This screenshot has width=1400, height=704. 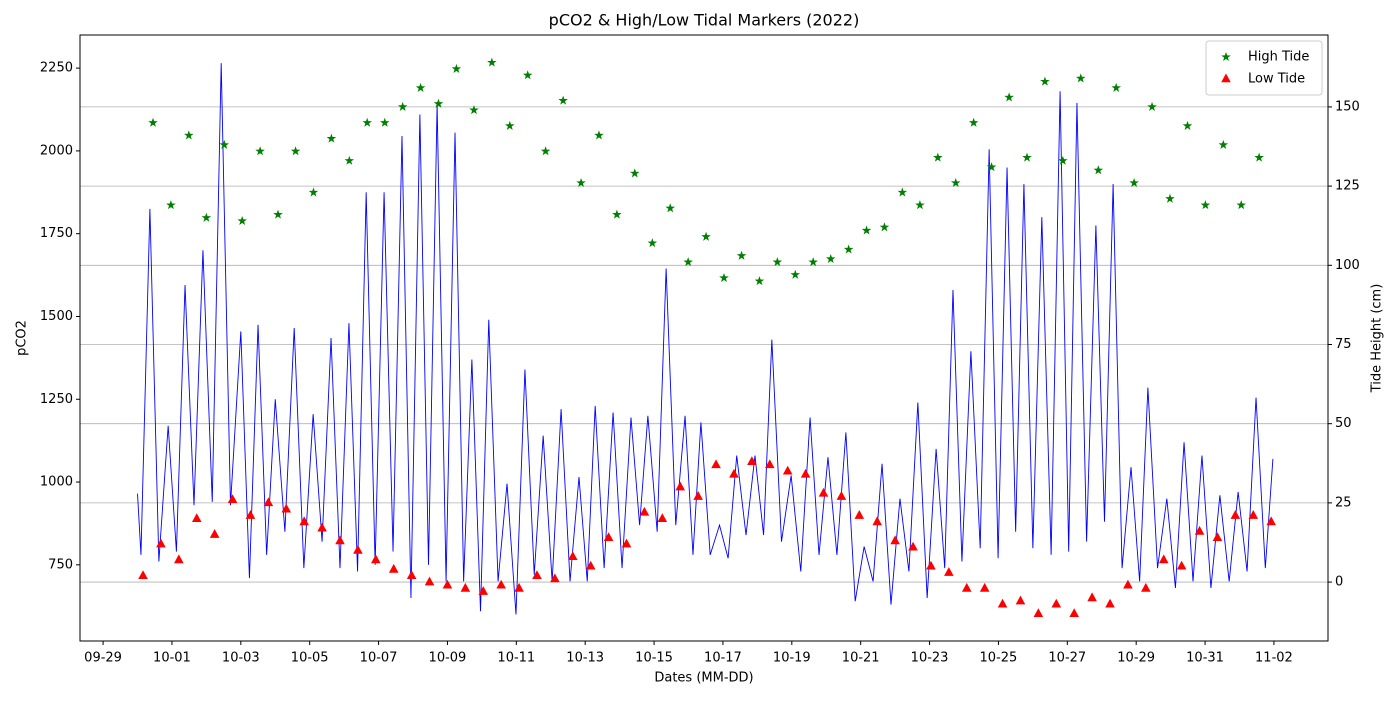 What do you see at coordinates (654, 658) in the screenshot?
I see `x-tick-label: 10-15` at bounding box center [654, 658].